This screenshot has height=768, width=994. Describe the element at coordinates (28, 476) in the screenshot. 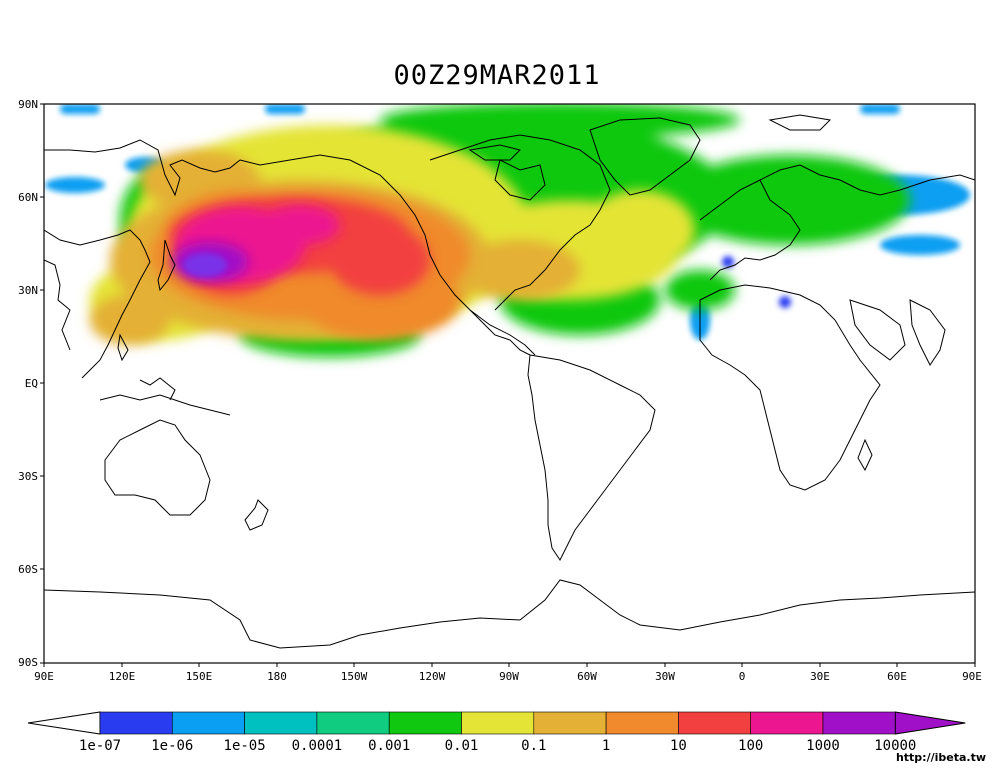

I see `y-tick-label: 30S` at that location.